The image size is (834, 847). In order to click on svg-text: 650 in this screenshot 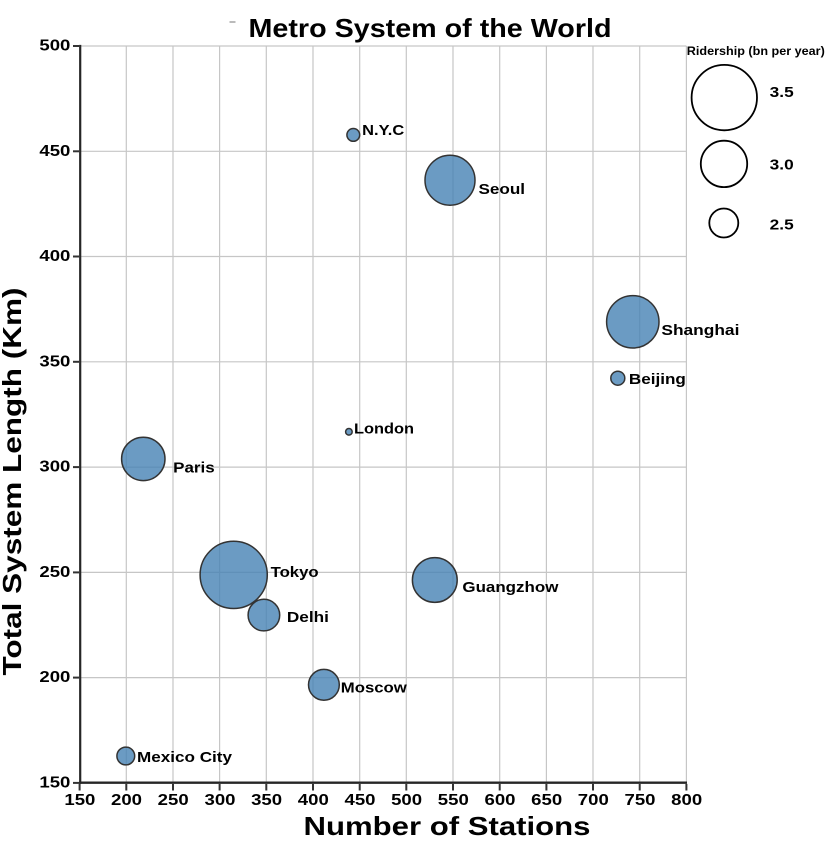, I will do `click(546, 800)`.